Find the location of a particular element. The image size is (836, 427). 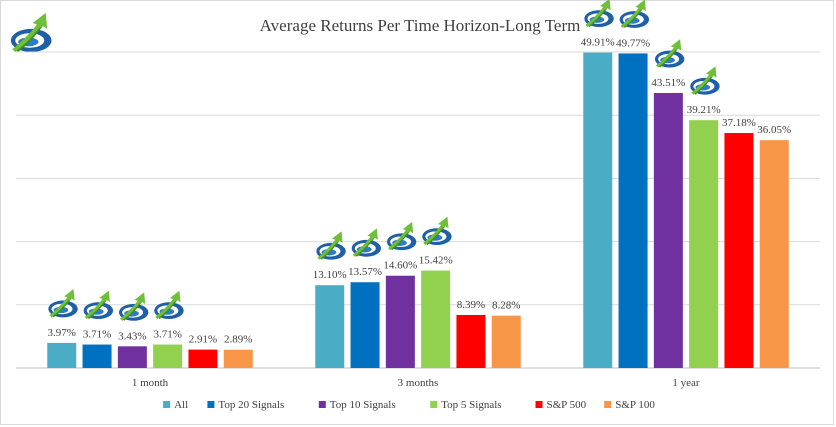

legend-item: Top 10 Signals is located at coordinates (357, 405).